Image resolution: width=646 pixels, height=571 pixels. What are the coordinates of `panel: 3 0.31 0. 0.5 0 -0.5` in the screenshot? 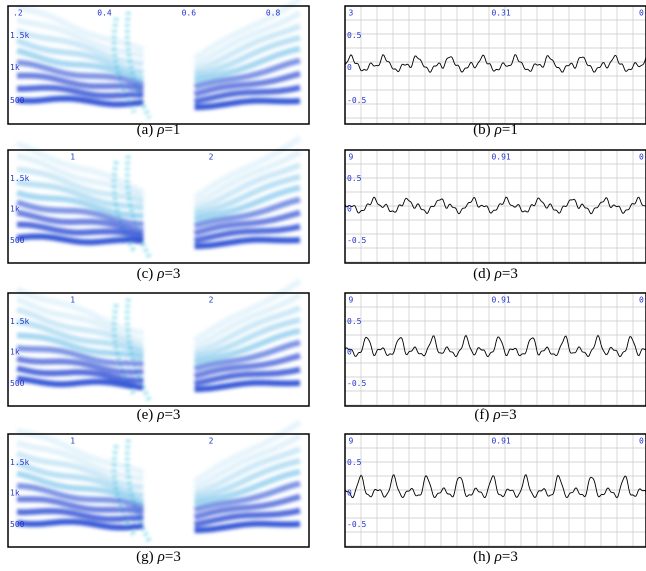 It's located at (495, 65).